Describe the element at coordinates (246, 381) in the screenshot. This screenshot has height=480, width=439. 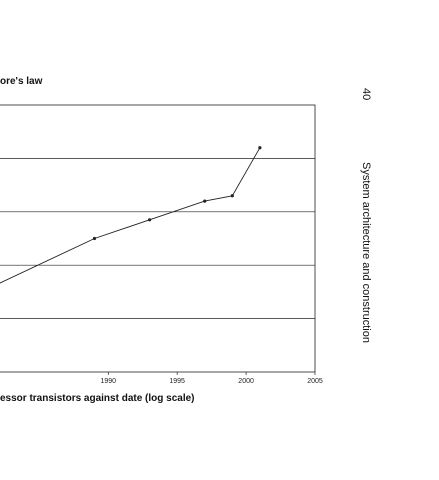
I see `x-tick-label: 2000` at that location.